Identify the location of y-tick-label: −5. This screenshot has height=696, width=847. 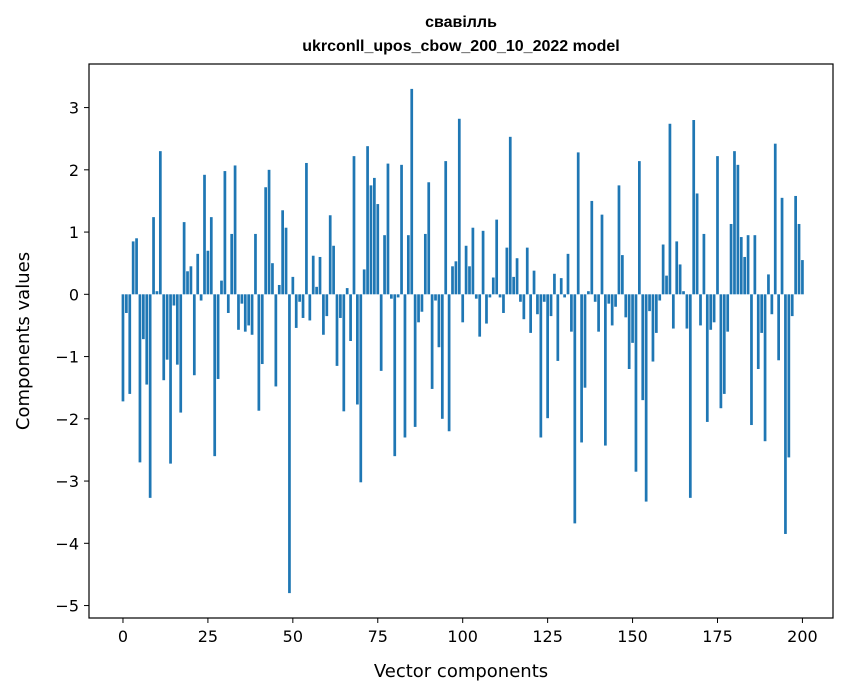
(67, 606).